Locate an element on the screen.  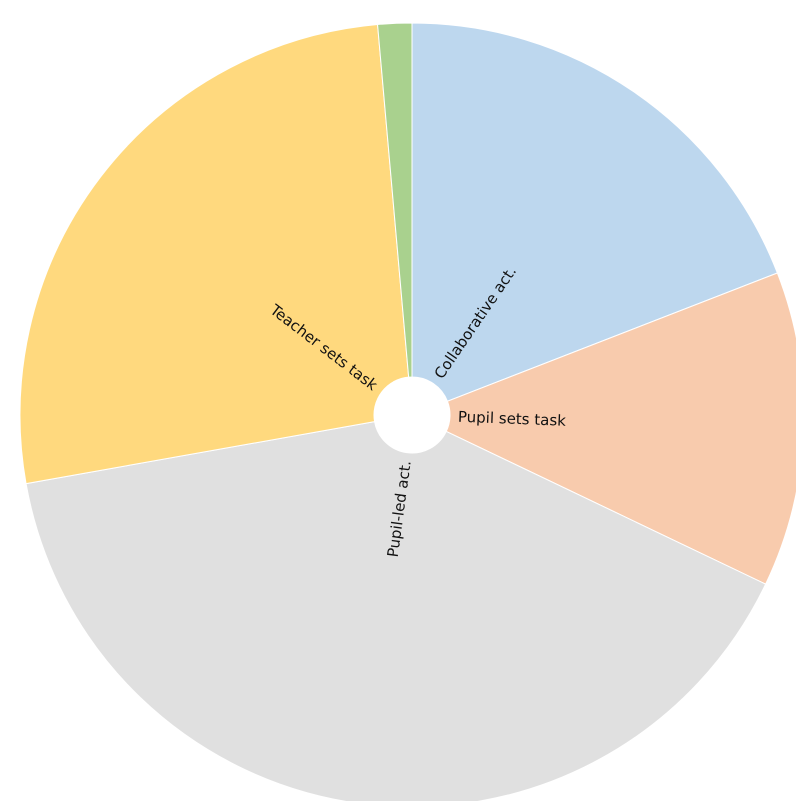
slice-label: Pupil sets task is located at coordinates (512, 419).